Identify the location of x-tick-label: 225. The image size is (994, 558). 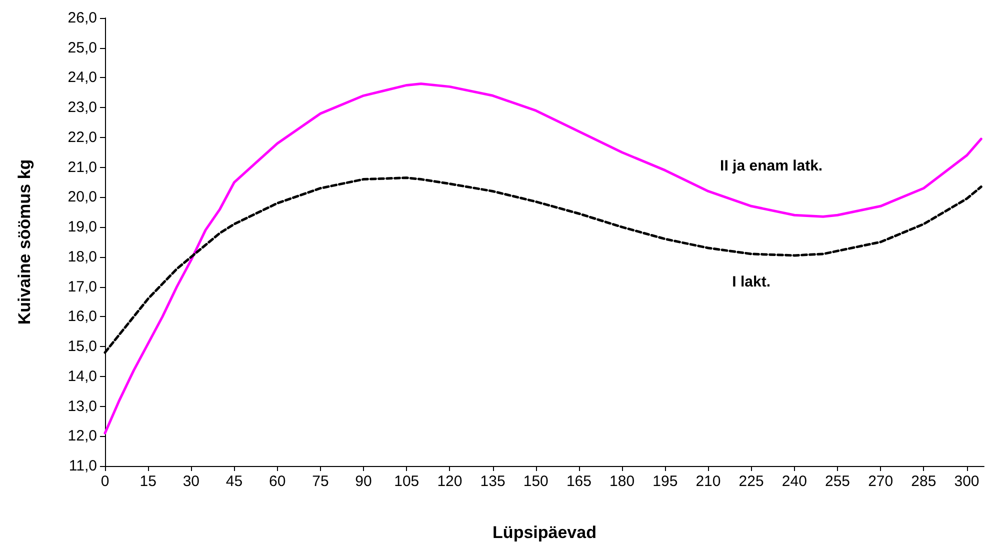
(751, 481).